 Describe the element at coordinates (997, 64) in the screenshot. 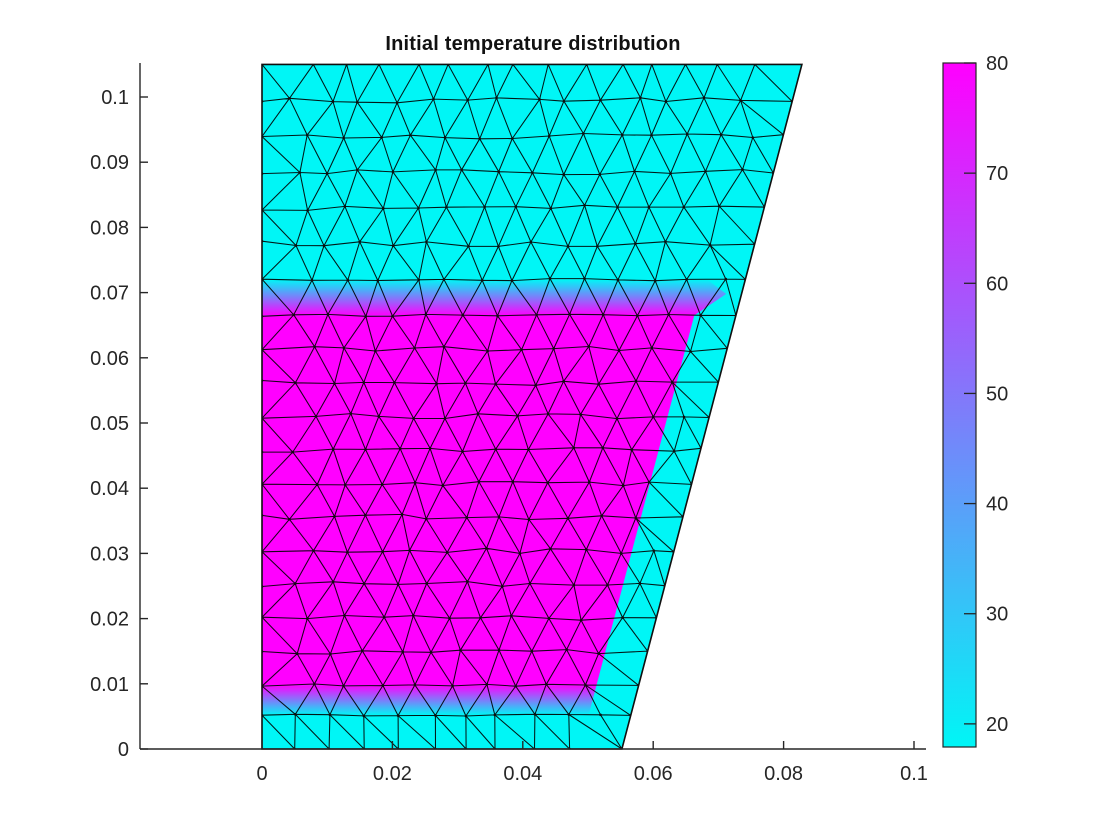

I see `colorbar-tick-label: 80` at that location.